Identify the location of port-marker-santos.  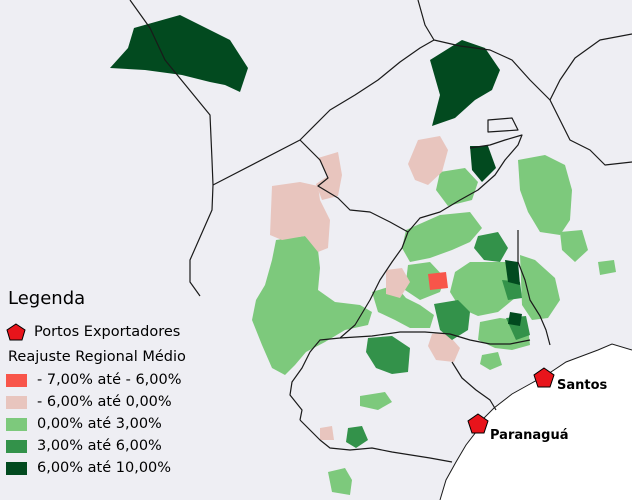
(544, 377).